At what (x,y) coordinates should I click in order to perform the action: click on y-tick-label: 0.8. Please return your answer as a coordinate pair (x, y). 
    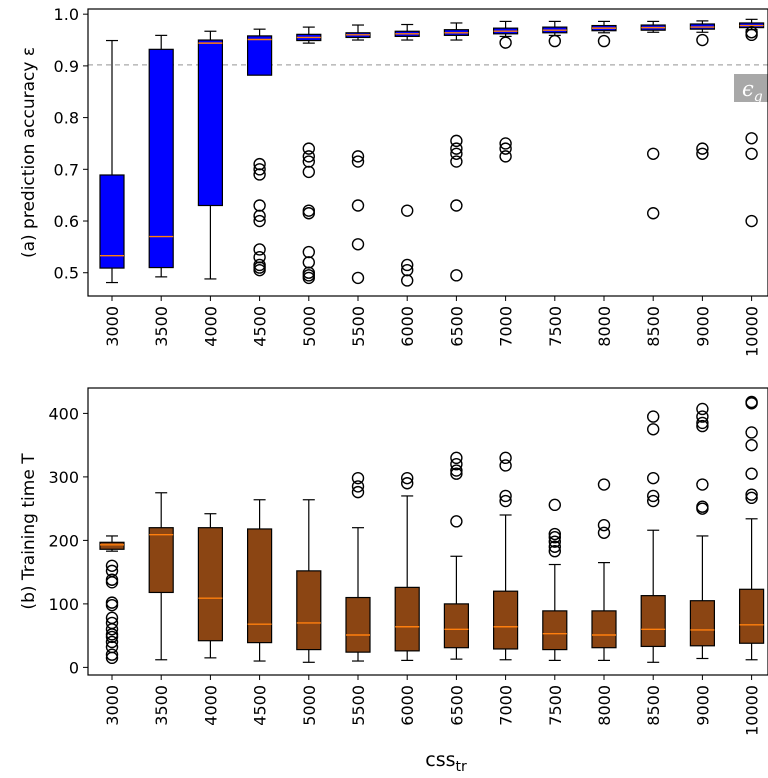
    Looking at the image, I should click on (66, 118).